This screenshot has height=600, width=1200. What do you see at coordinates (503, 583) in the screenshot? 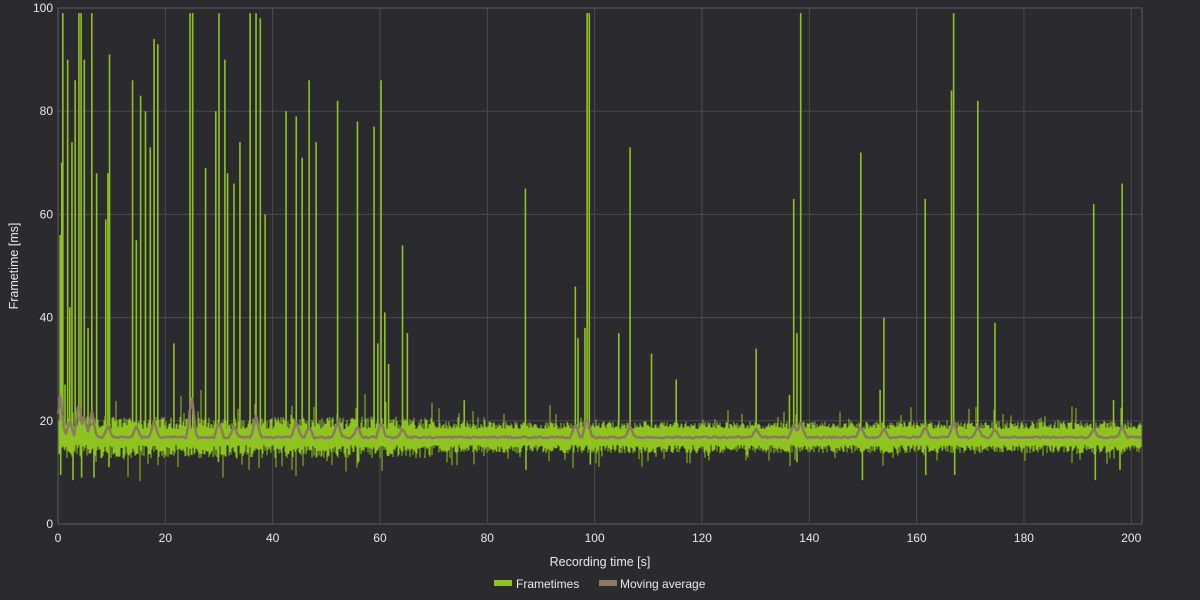
I see `legend-swatch-frametimes` at bounding box center [503, 583].